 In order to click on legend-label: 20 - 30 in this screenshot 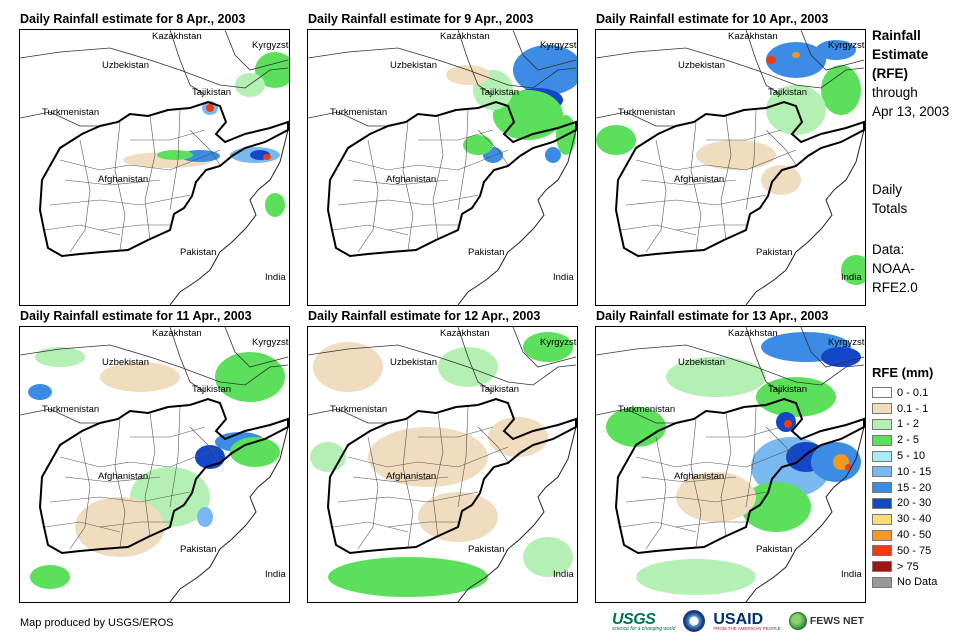, I will do `click(914, 503)`.